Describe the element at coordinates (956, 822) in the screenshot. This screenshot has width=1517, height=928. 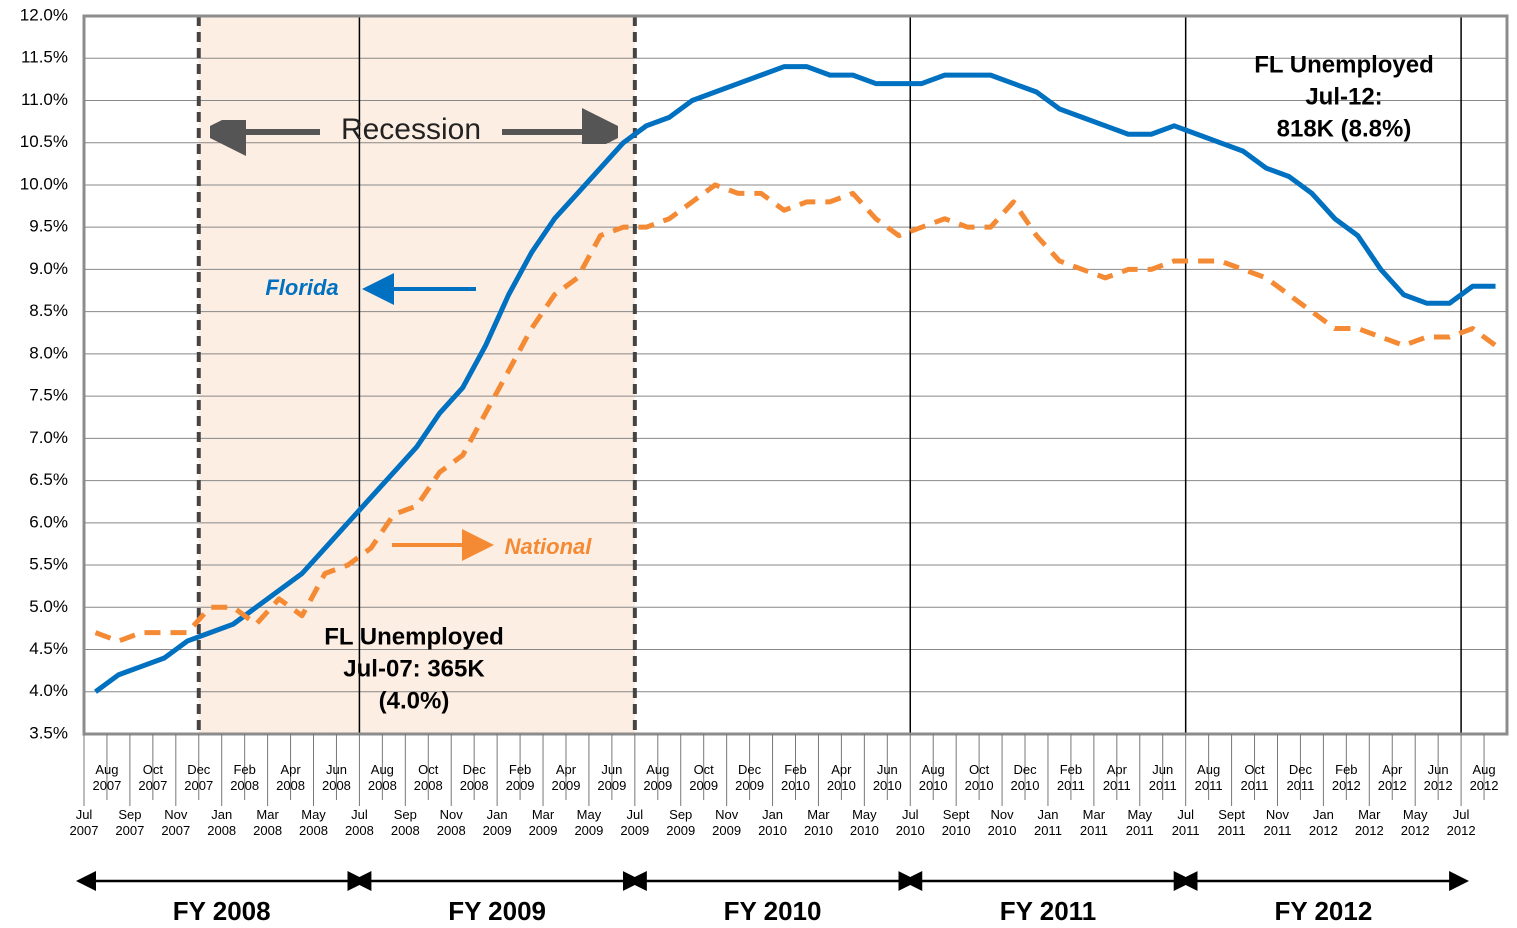
I see `x-tick-label: Sept 2010` at that location.